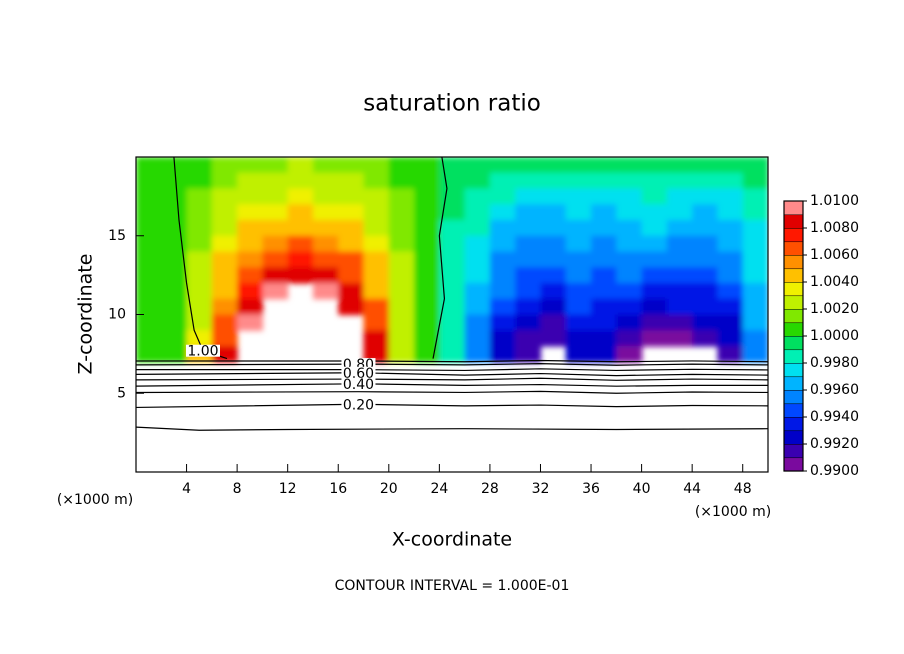 Image resolution: width=904 pixels, height=654 pixels. I want to click on colorbar-tick-label: 1.0040, so click(834, 282).